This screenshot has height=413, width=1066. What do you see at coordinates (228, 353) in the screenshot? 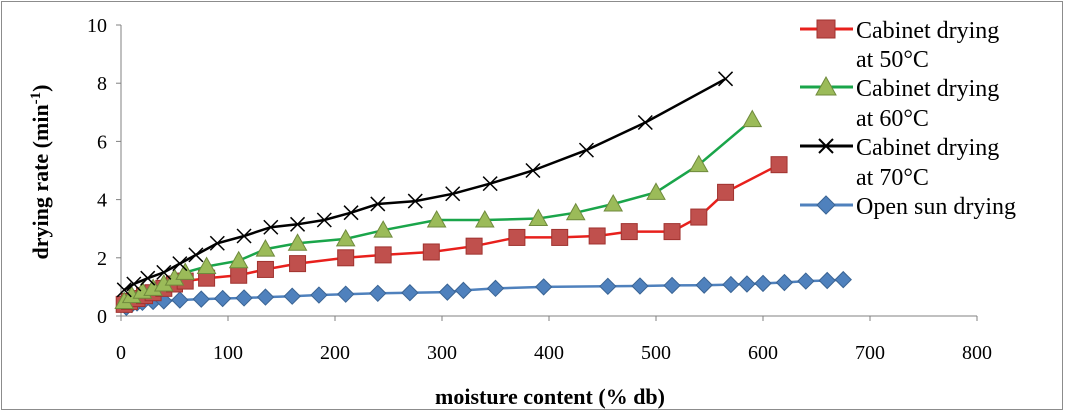
I see `x-tick-label: 100` at bounding box center [228, 353].